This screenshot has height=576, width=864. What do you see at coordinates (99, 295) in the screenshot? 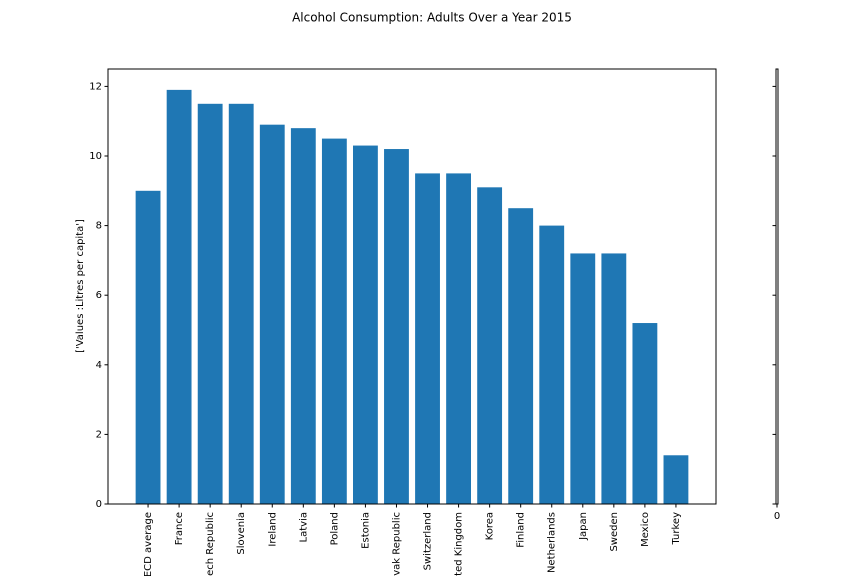
I see `y-tick-label: 6` at bounding box center [99, 295].